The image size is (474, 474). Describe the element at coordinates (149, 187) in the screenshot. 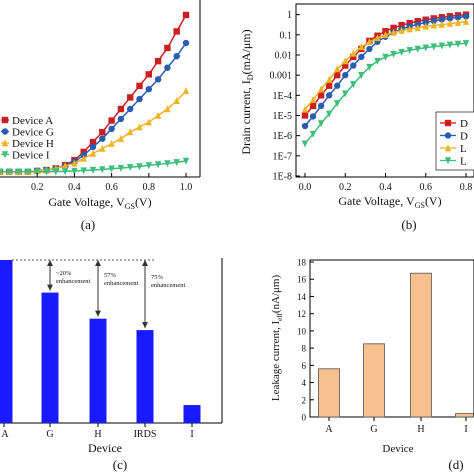

I see `panel-a-x-tick-label: 0.8` at that location.